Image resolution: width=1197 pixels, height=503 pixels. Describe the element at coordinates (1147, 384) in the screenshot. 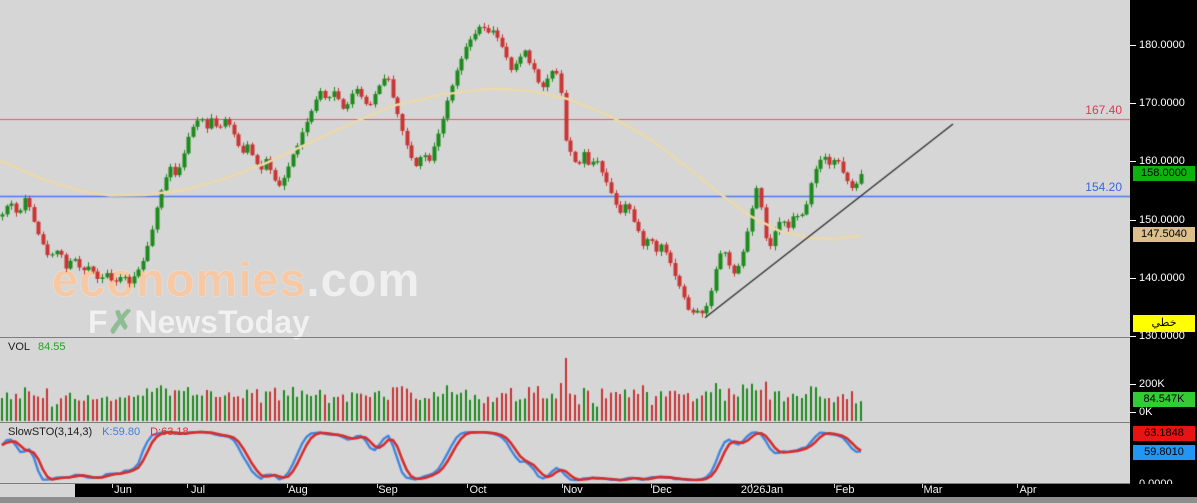

I see `volume-tick: 200K` at that location.